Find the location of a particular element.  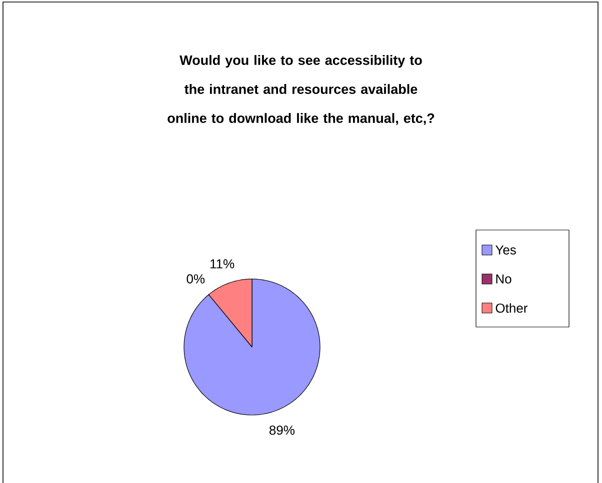

data-label: 89% is located at coordinates (282, 430).